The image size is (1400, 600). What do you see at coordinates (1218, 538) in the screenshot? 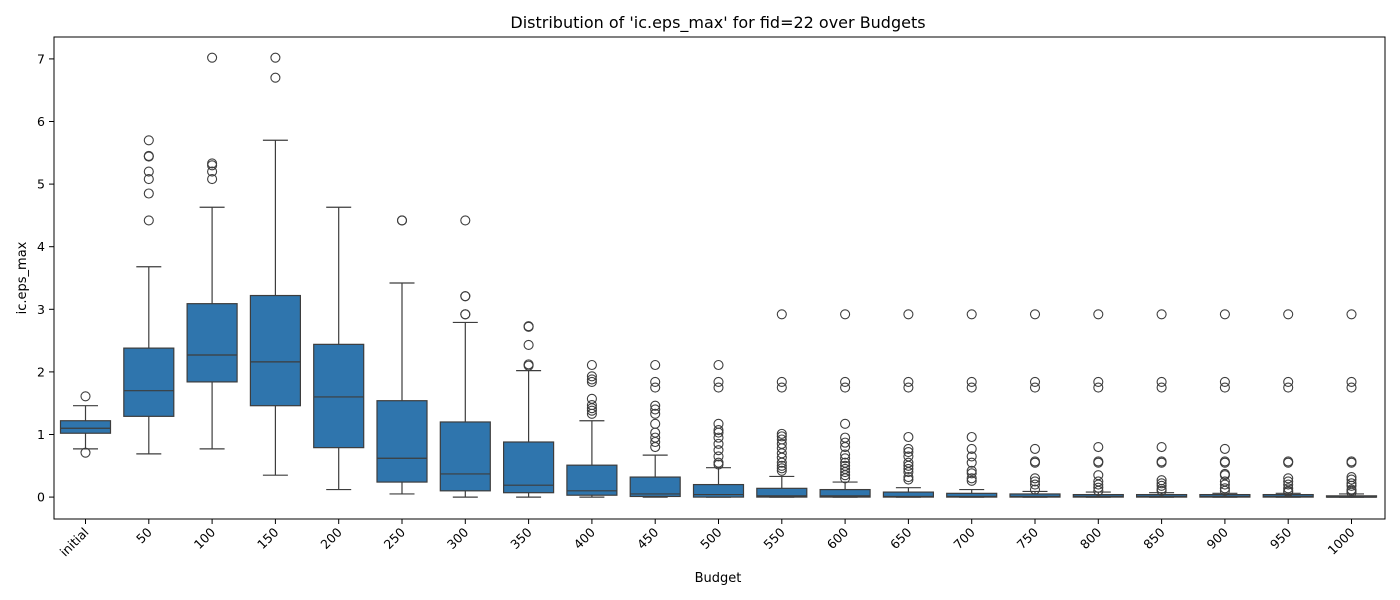
I see `x-tick-label: 900` at bounding box center [1218, 538].